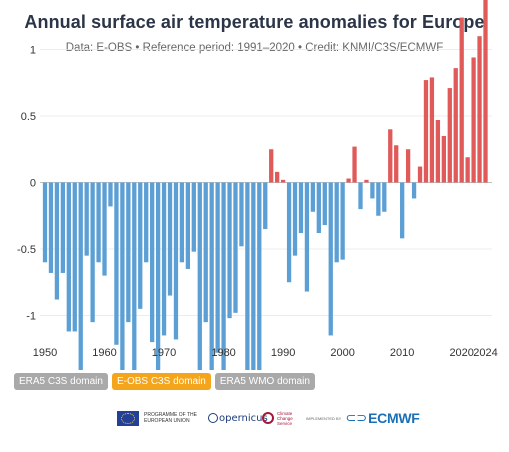 Image resolution: width=509 pixels, height=452 pixels. What do you see at coordinates (467, 170) in the screenshot?
I see `bar-2021` at bounding box center [467, 170].